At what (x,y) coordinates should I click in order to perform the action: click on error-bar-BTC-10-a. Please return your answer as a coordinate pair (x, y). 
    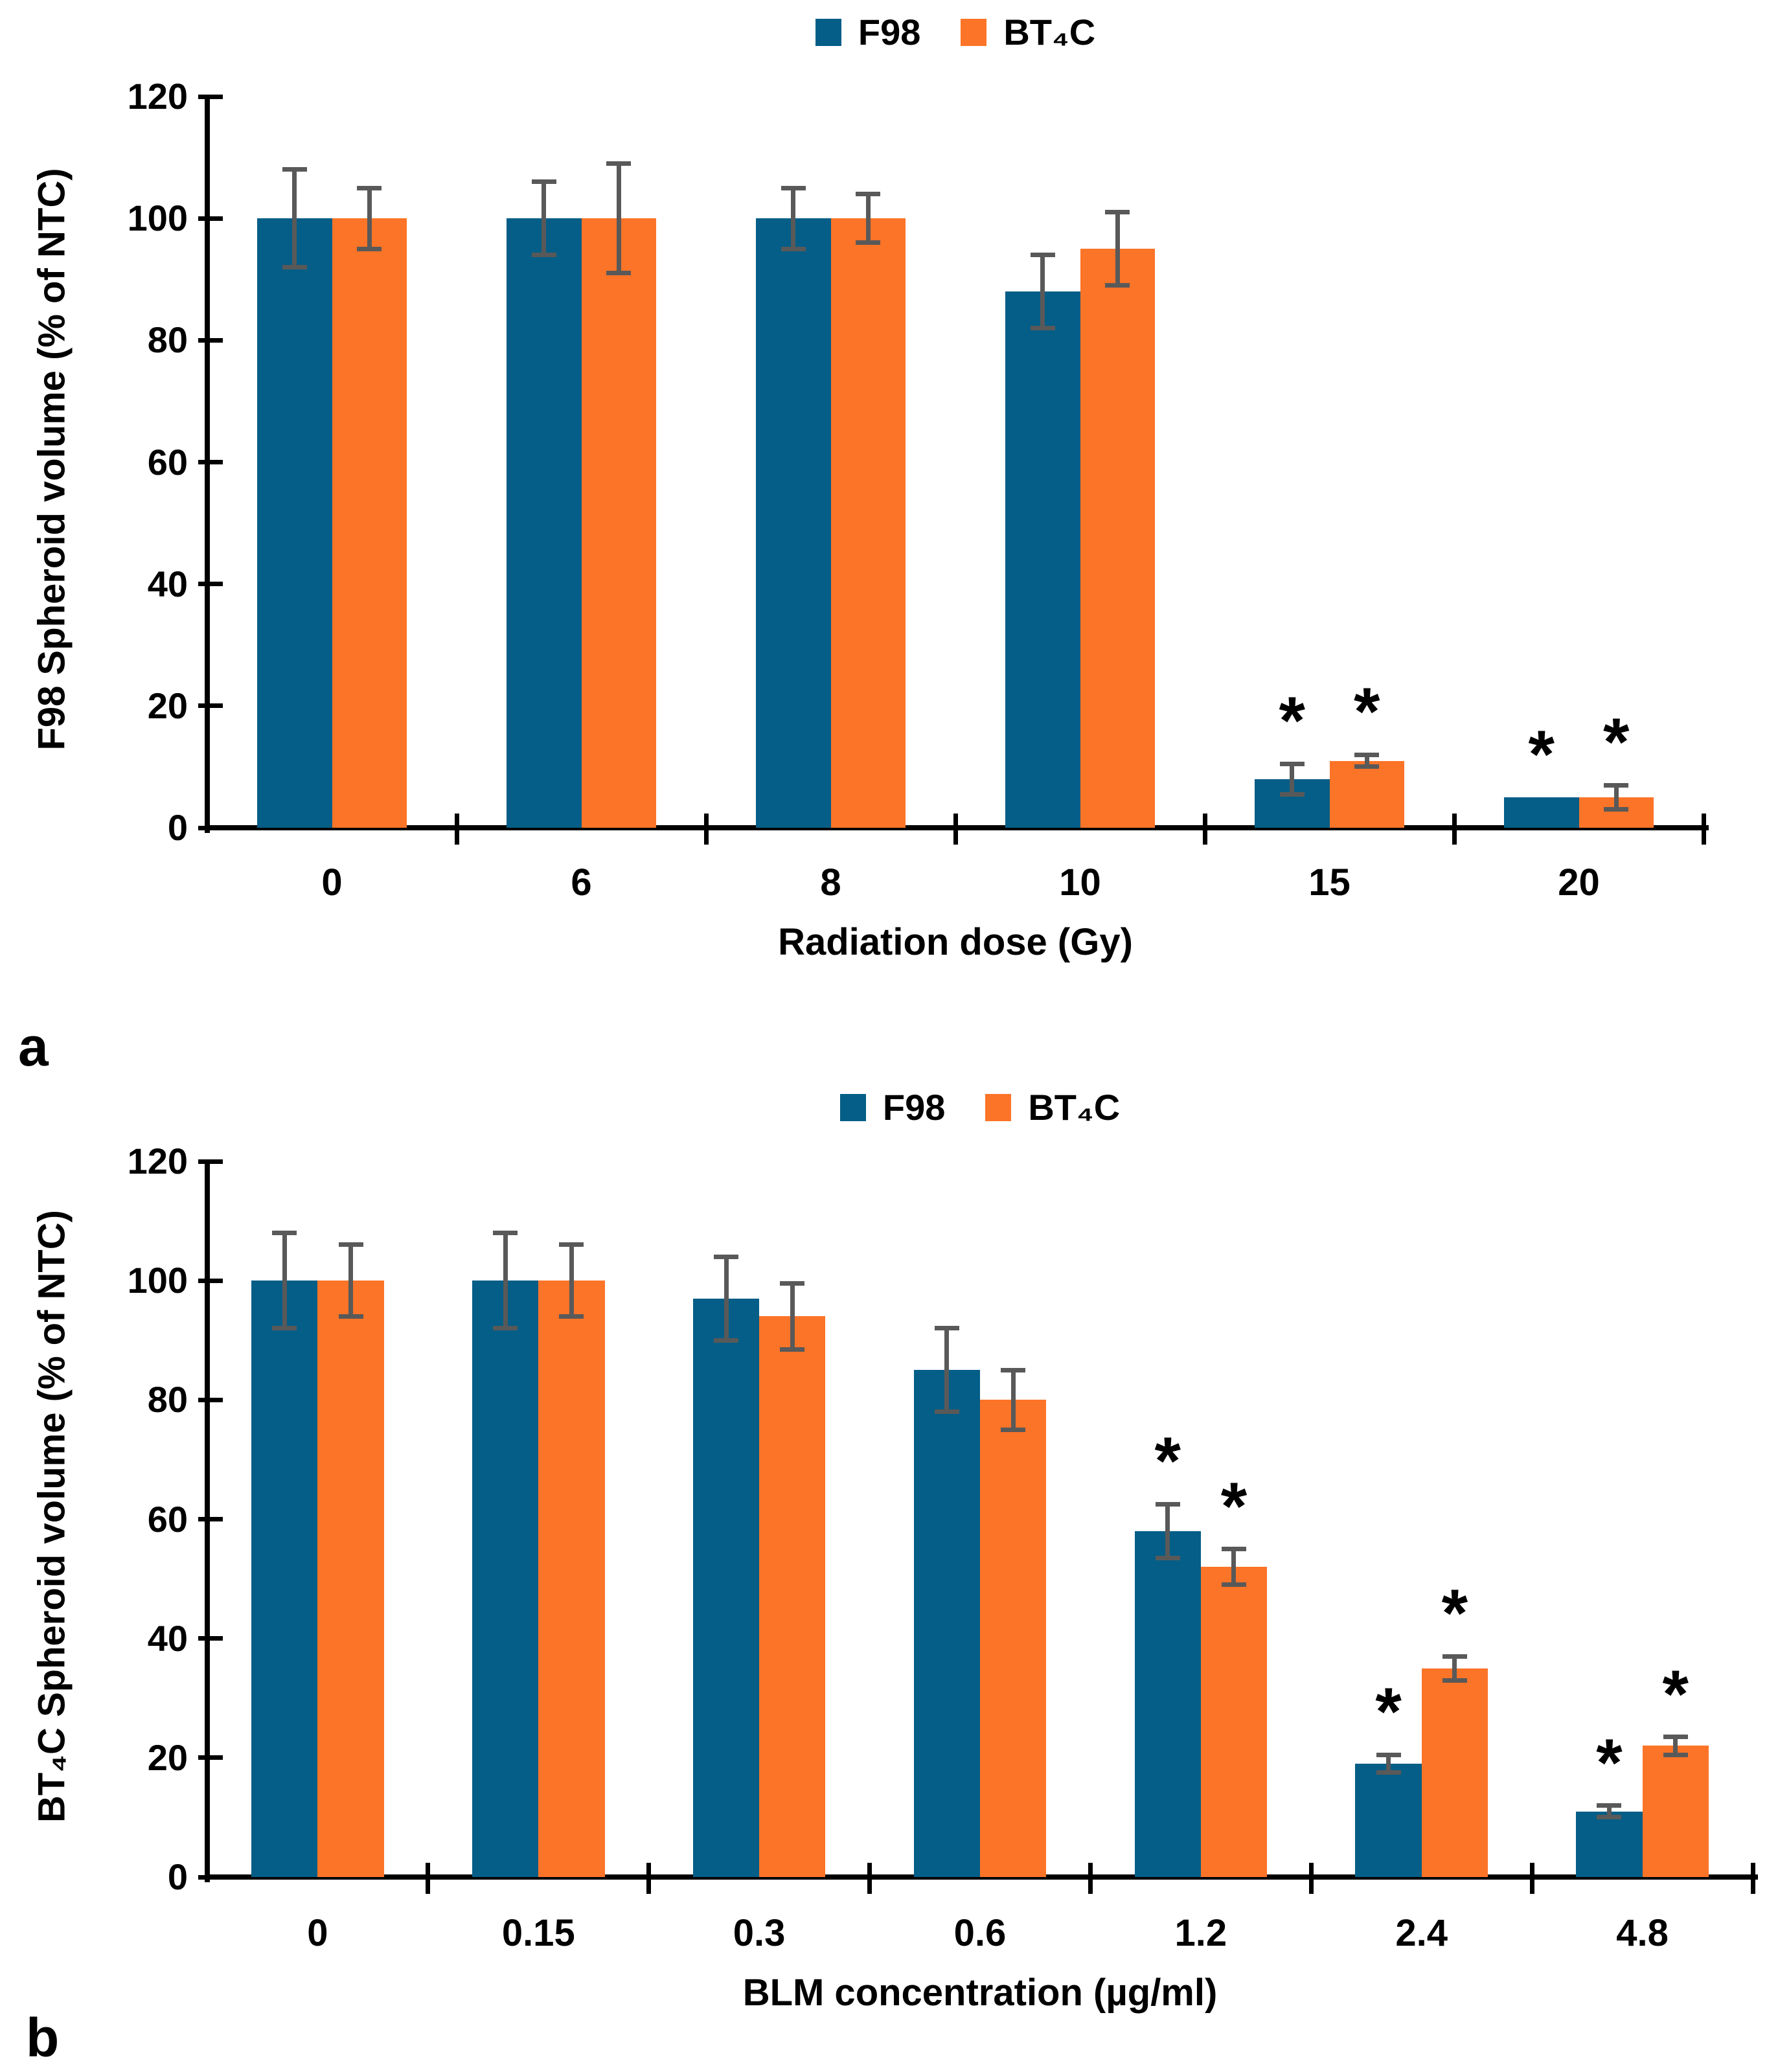
    Looking at the image, I should click on (1117, 249).